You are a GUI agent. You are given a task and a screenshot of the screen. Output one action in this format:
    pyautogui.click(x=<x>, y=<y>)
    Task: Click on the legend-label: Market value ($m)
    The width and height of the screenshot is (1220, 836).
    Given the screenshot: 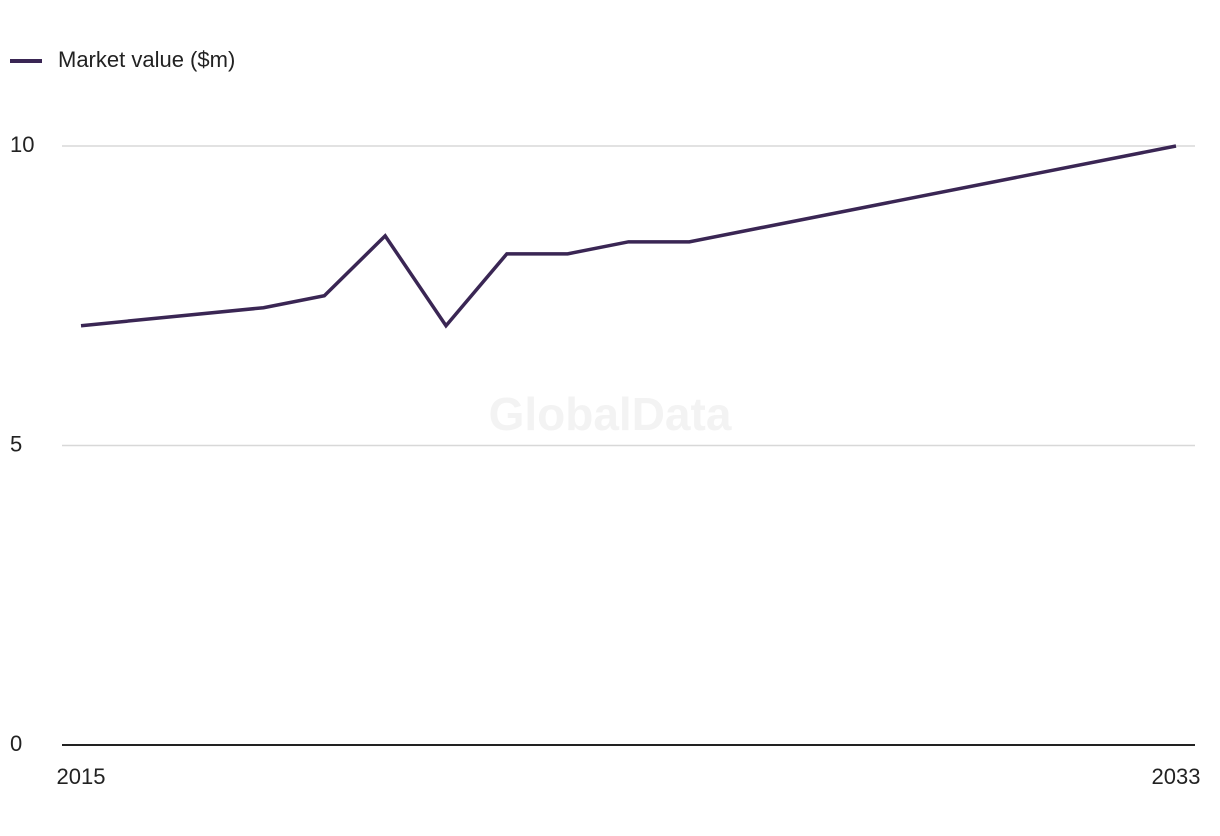 What is the action you would take?
    pyautogui.click(x=146, y=59)
    